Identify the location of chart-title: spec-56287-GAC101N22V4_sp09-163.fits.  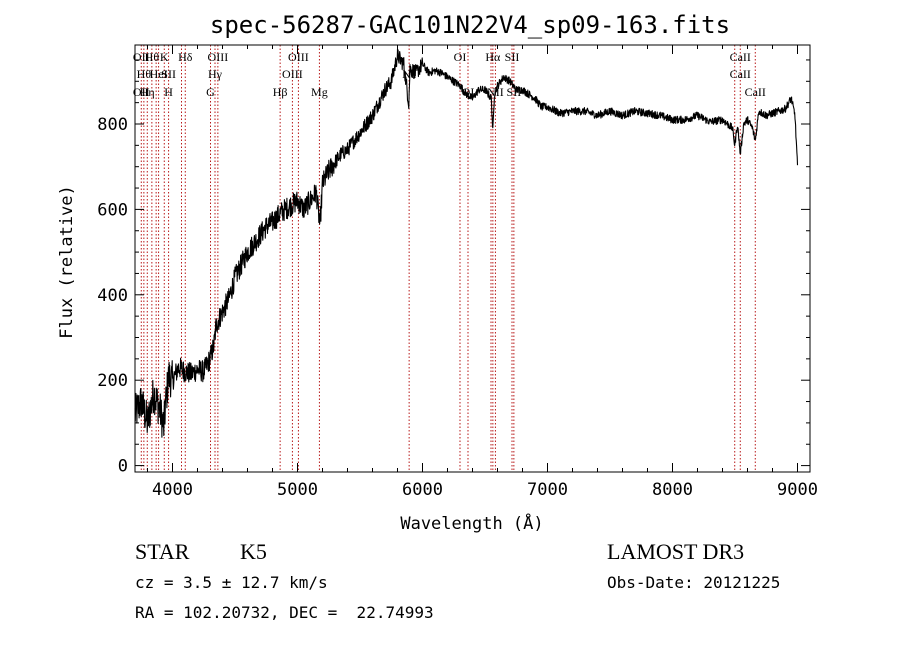
(470, 25).